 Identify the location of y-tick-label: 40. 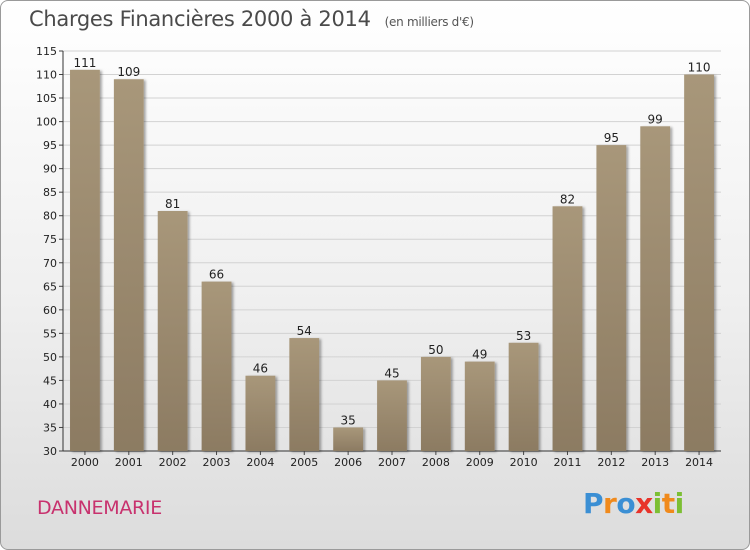
(50, 404).